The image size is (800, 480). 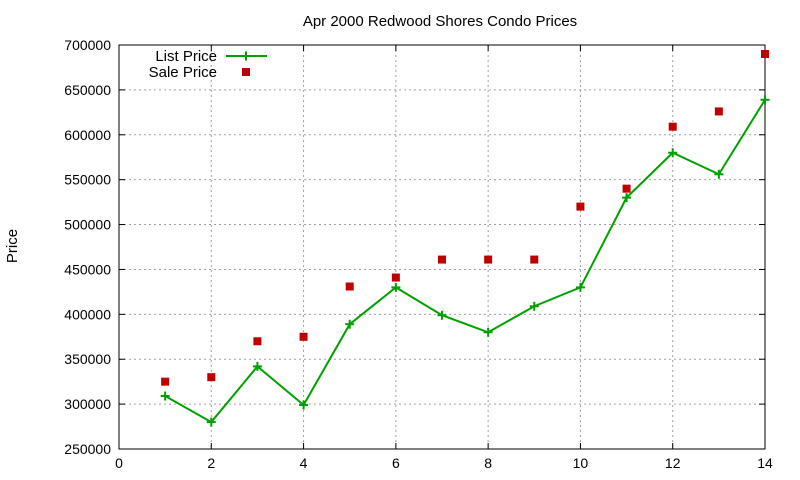 I want to click on legend-label: Sale Price, so click(x=183, y=72).